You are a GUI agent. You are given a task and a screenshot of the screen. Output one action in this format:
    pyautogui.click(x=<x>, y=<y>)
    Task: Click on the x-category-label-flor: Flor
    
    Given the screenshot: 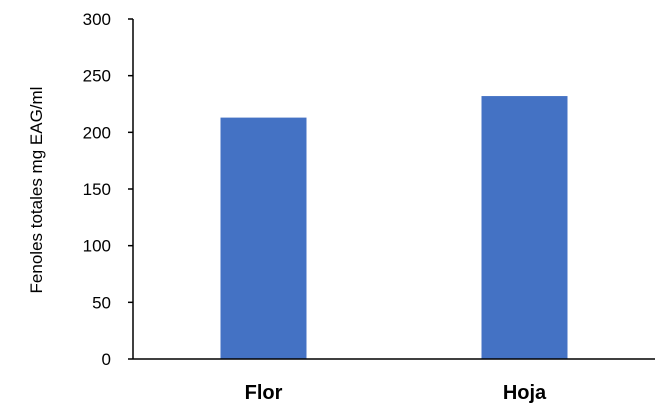 What is the action you would take?
    pyautogui.click(x=264, y=393)
    